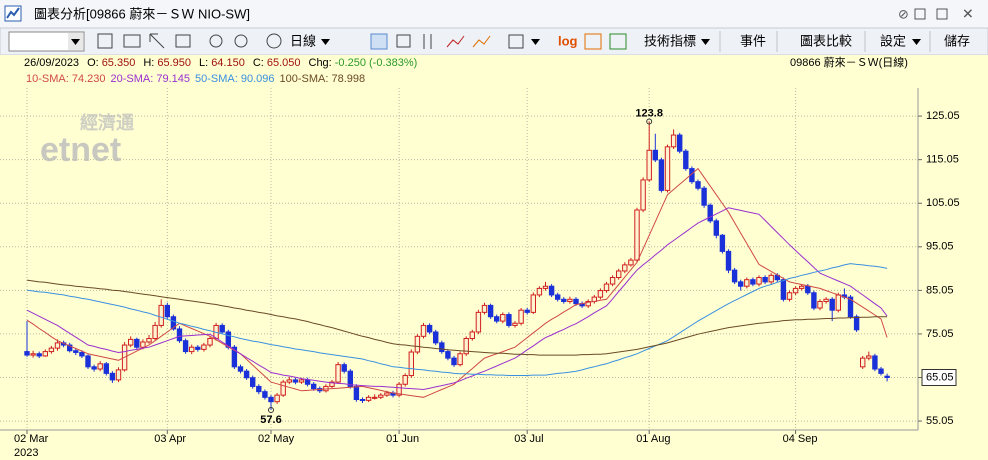 The width and height of the screenshot is (988, 460). What do you see at coordinates (753, 40) in the screenshot?
I see `events-button: 事件` at bounding box center [753, 40].